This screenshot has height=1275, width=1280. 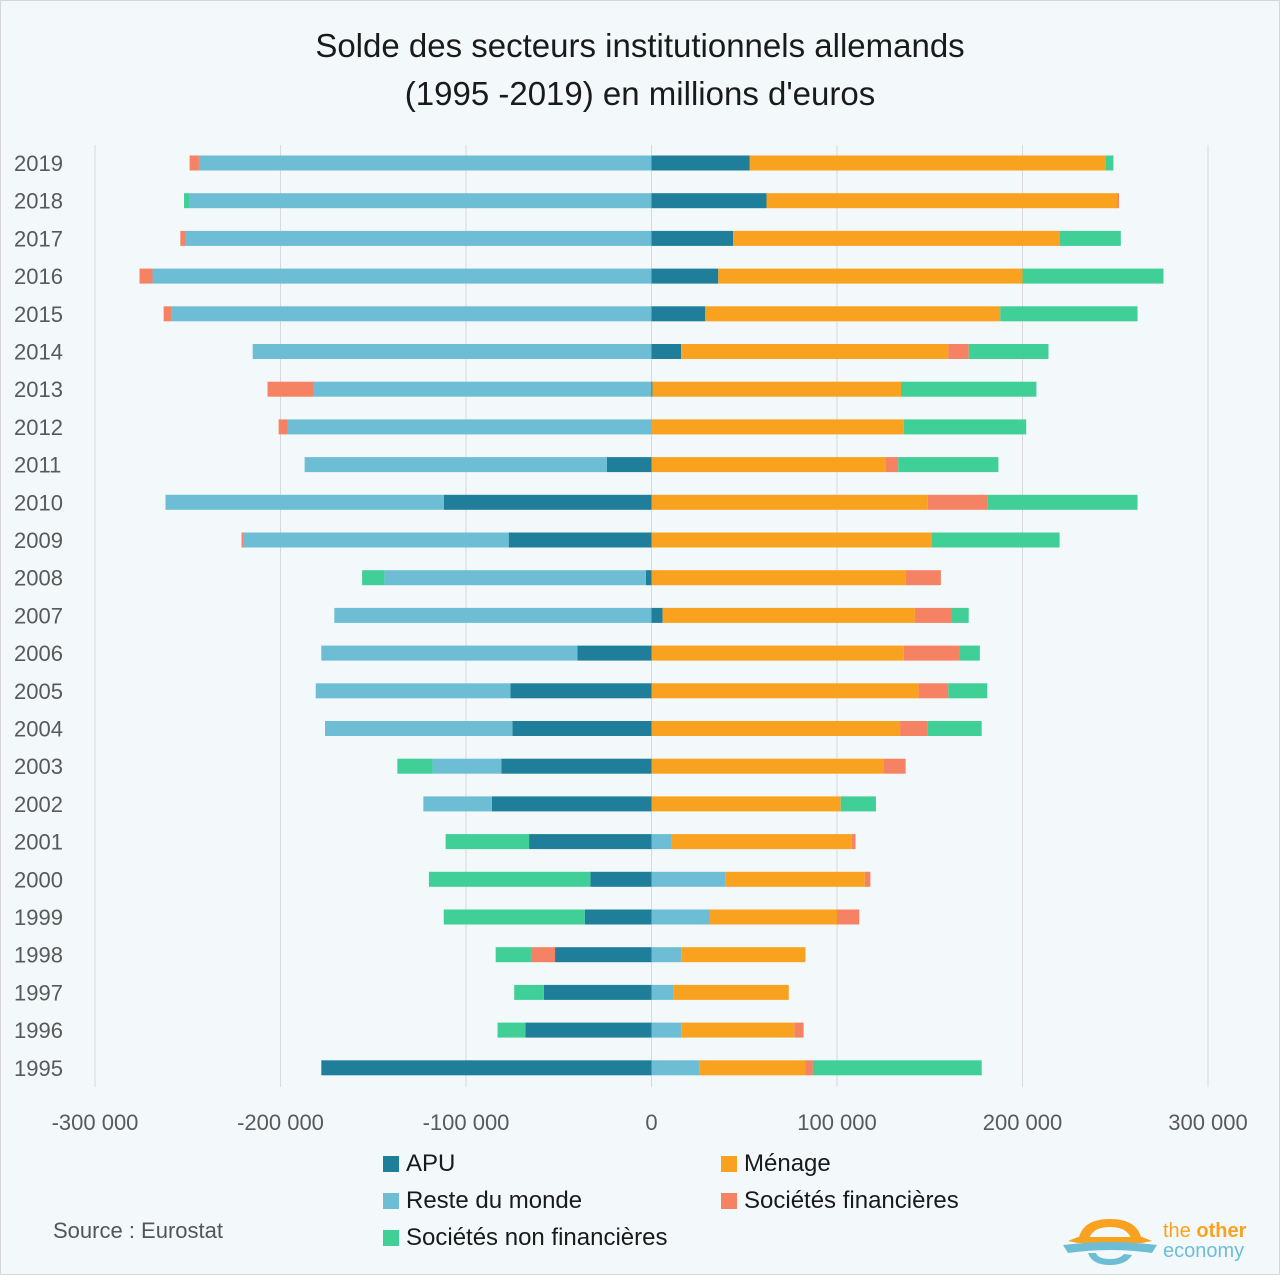 I want to click on y-tick-label: 1998, so click(x=38, y=955).